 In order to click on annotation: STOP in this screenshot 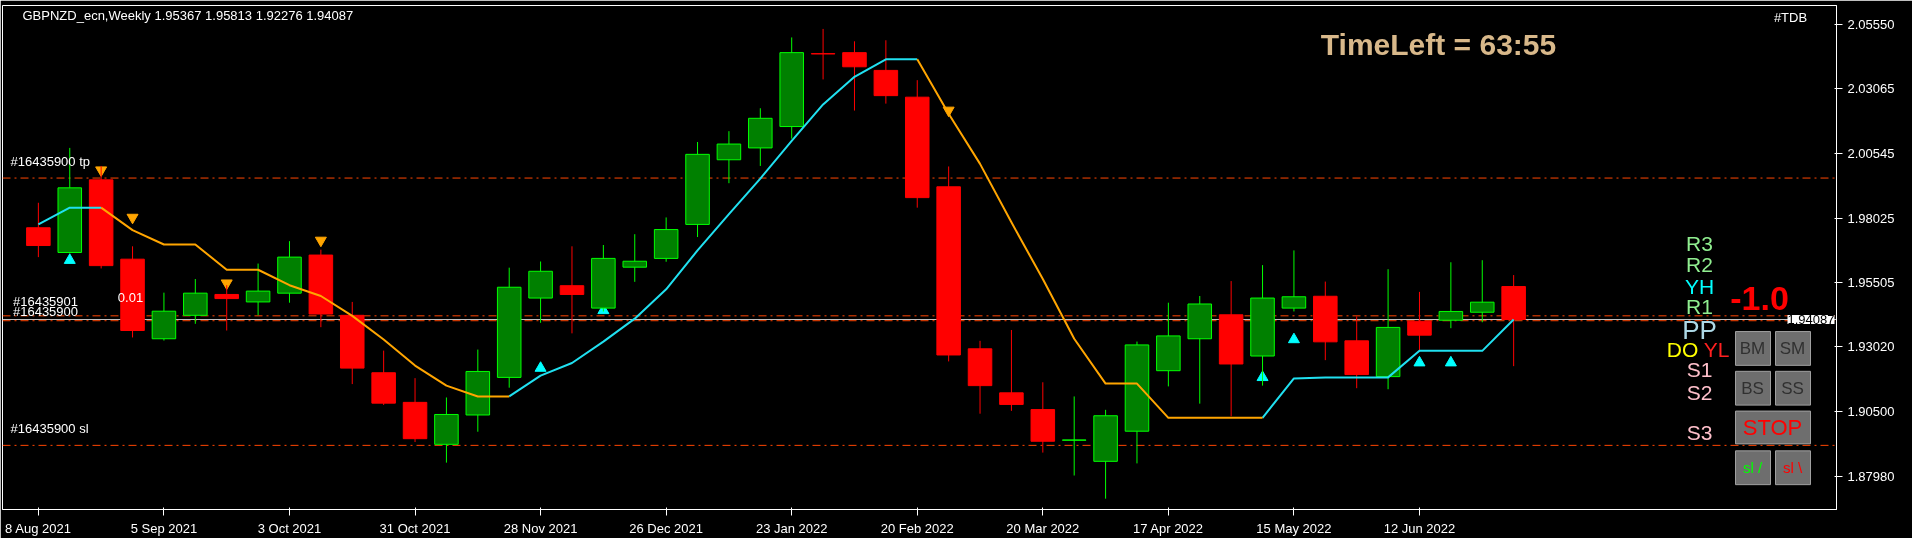, I will do `click(1772, 428)`.